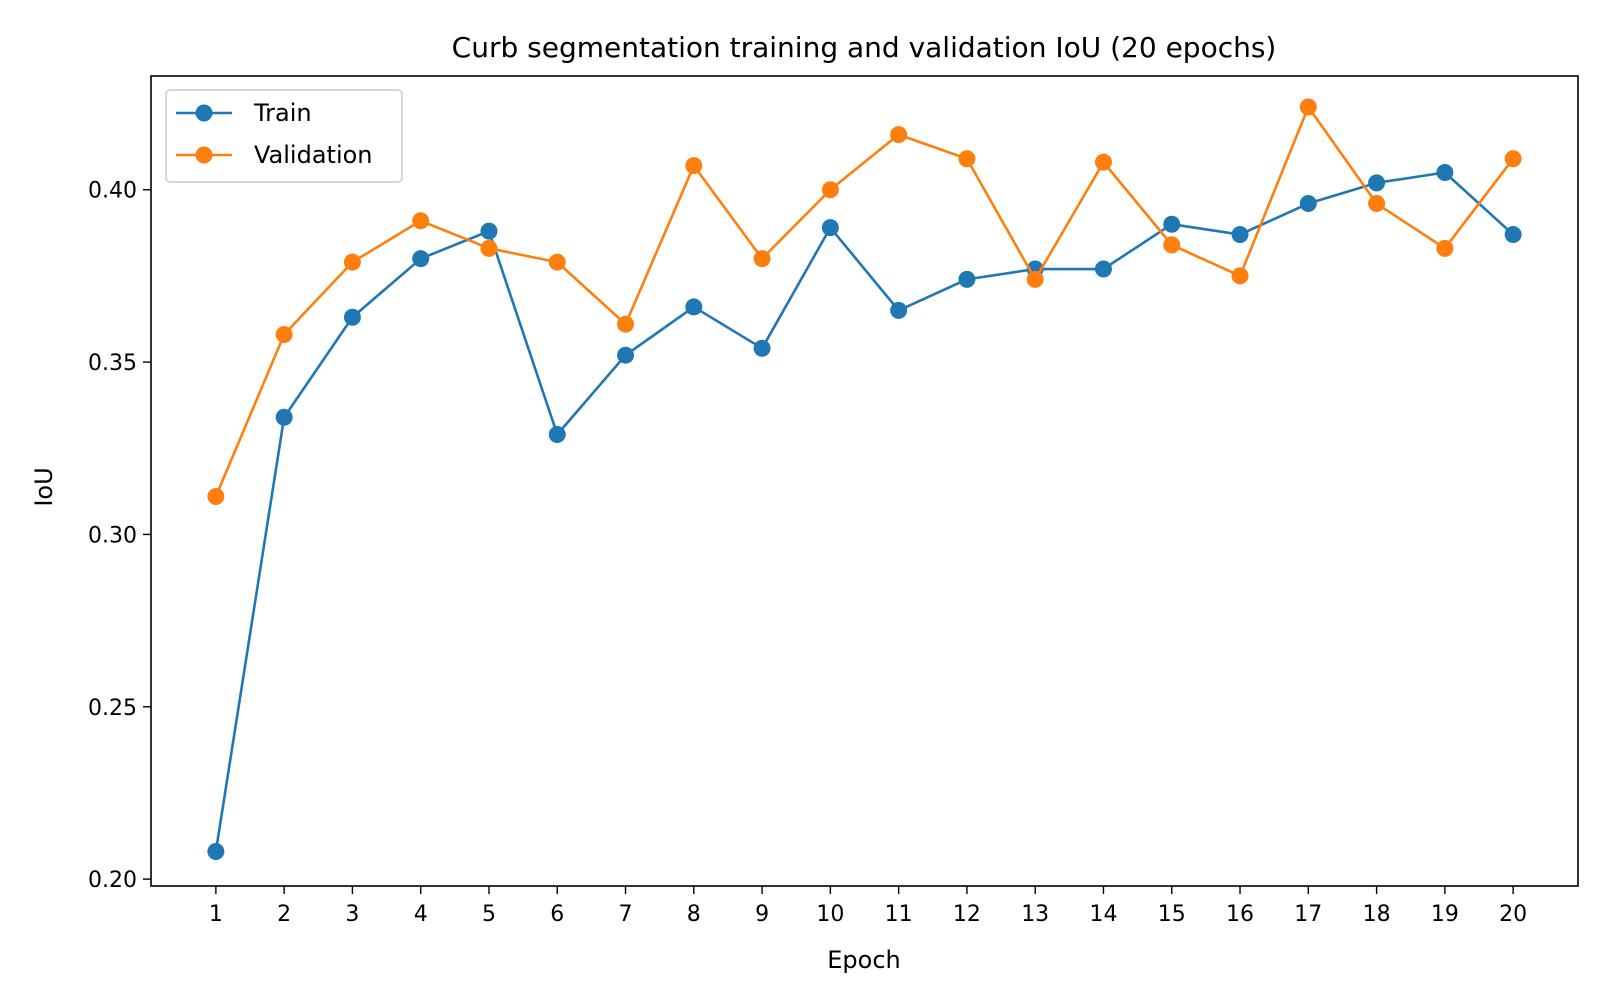 This screenshot has width=1600, height=1000. Describe the element at coordinates (1445, 914) in the screenshot. I see `x-tick-label: 19` at that location.